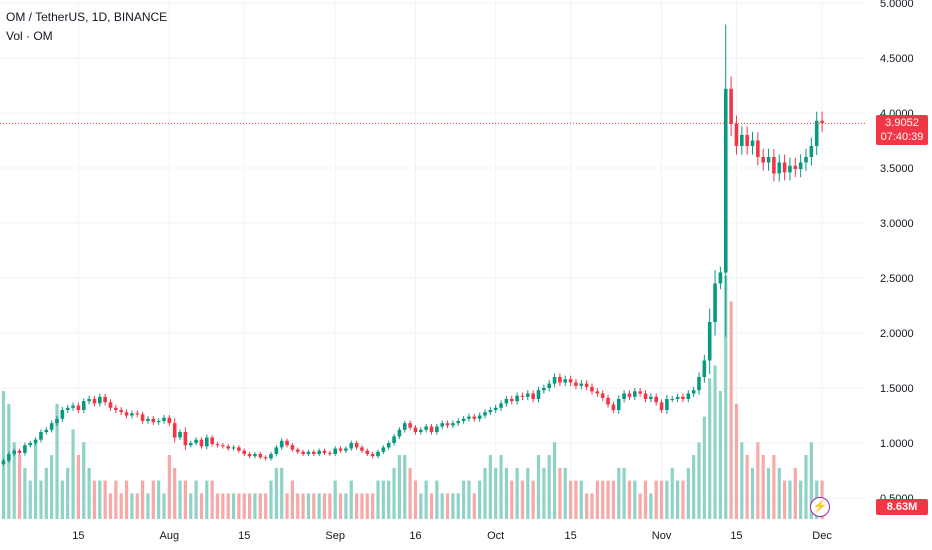 The image size is (932, 550). What do you see at coordinates (662, 536) in the screenshot?
I see `time-tick-label: Nov` at bounding box center [662, 536].